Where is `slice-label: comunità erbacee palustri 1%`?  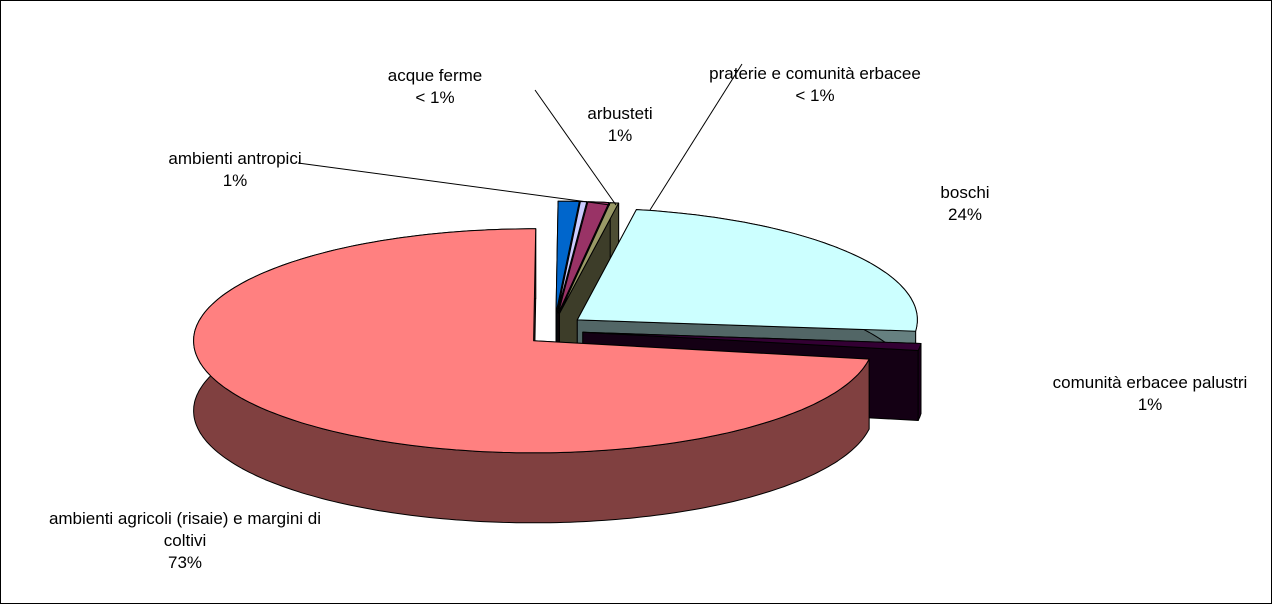 slice-label: comunità erbacee palustri 1% is located at coordinates (1150, 394).